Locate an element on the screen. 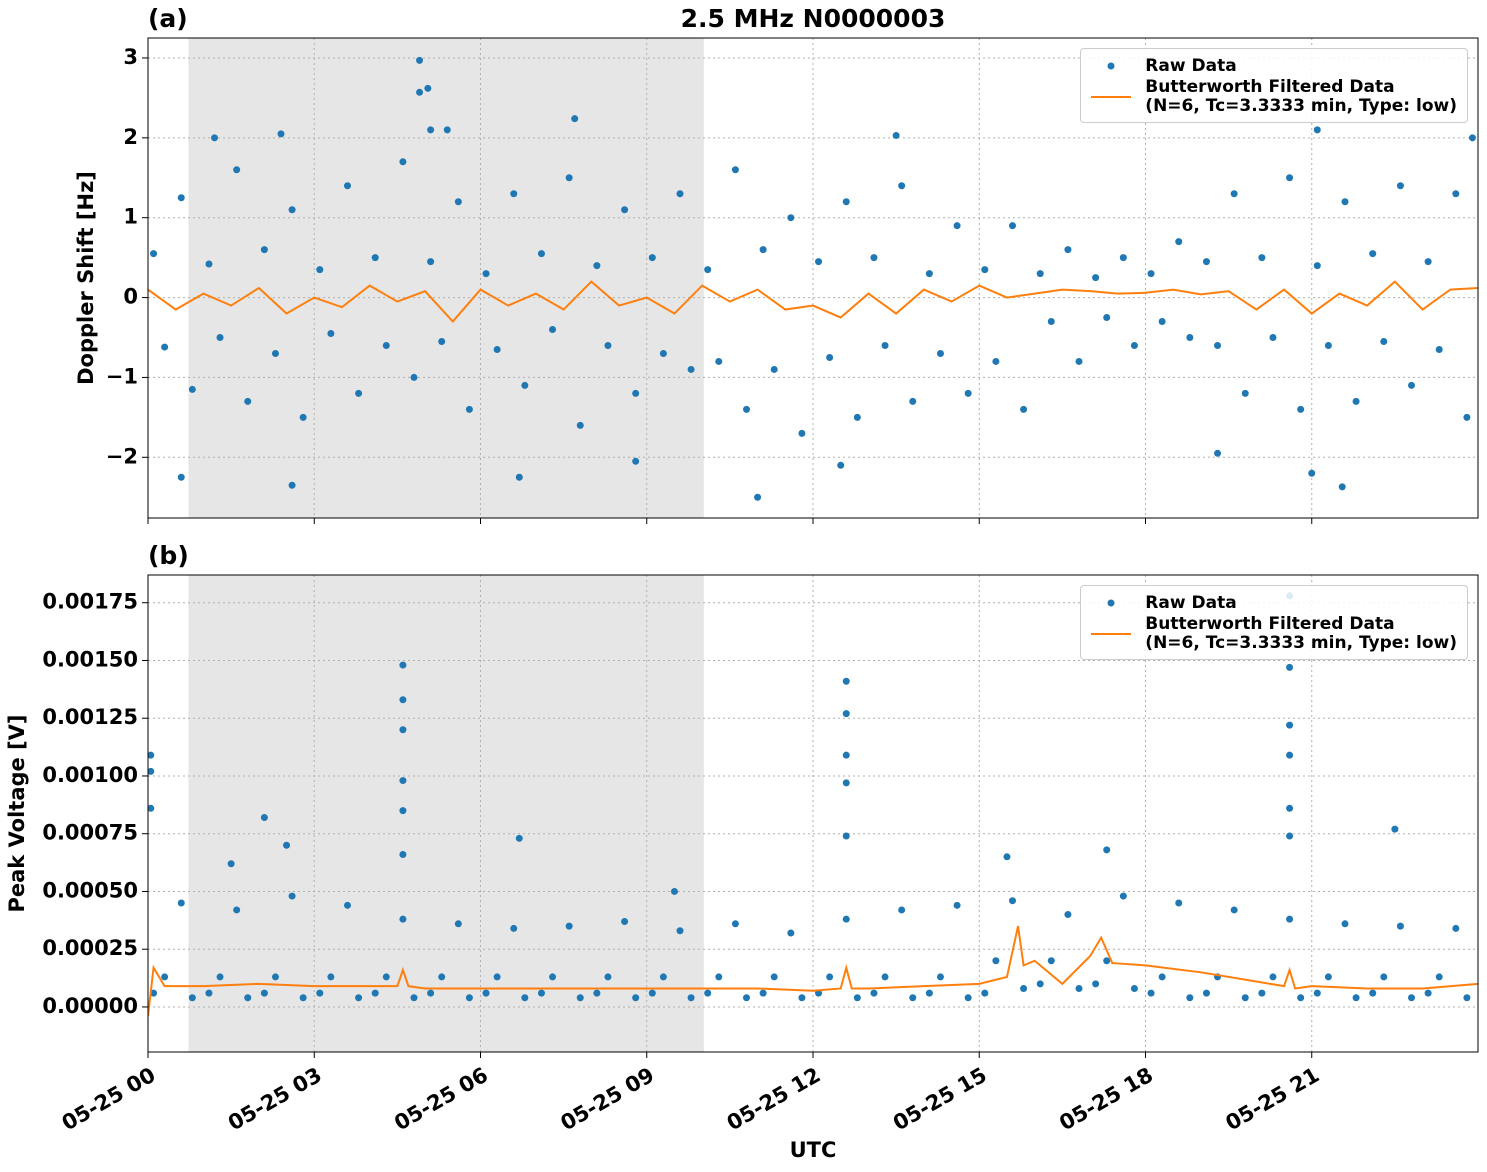 This screenshot has width=1487, height=1172. legend-key is located at coordinates (1111, 97).